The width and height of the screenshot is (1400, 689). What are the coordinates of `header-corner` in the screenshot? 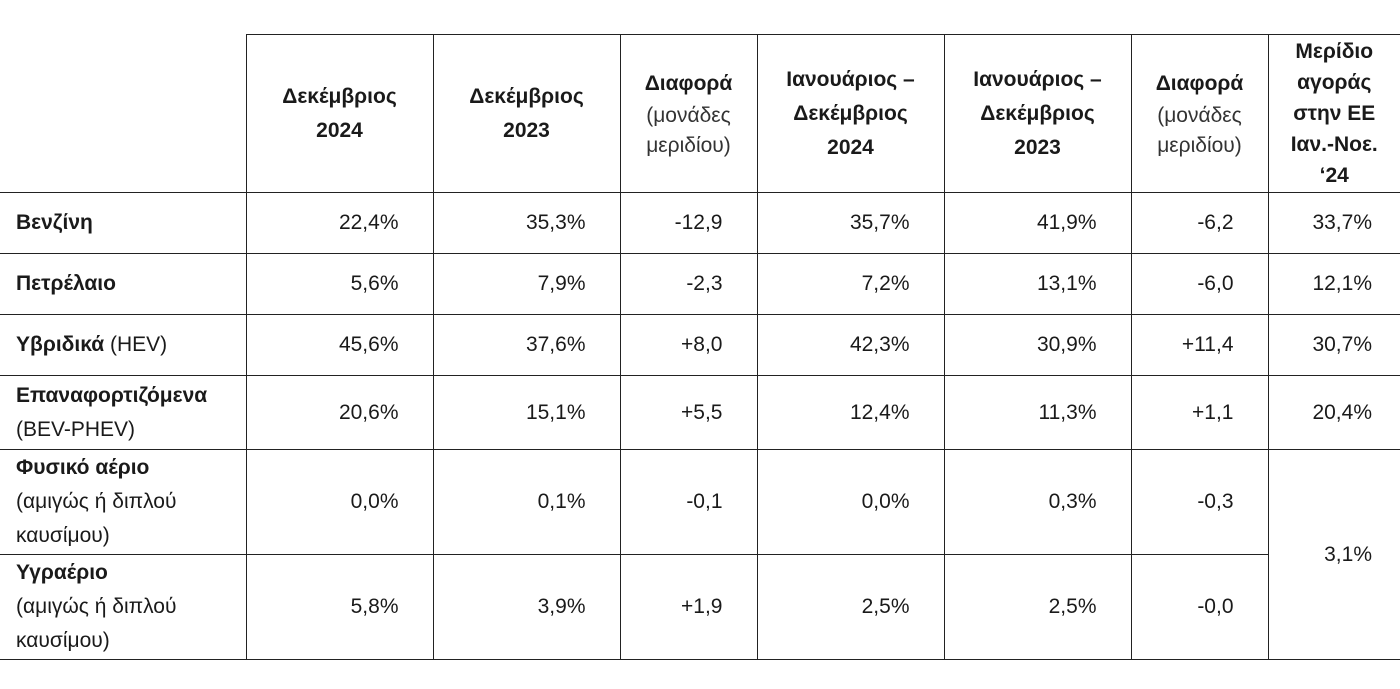 It's located at (123, 113).